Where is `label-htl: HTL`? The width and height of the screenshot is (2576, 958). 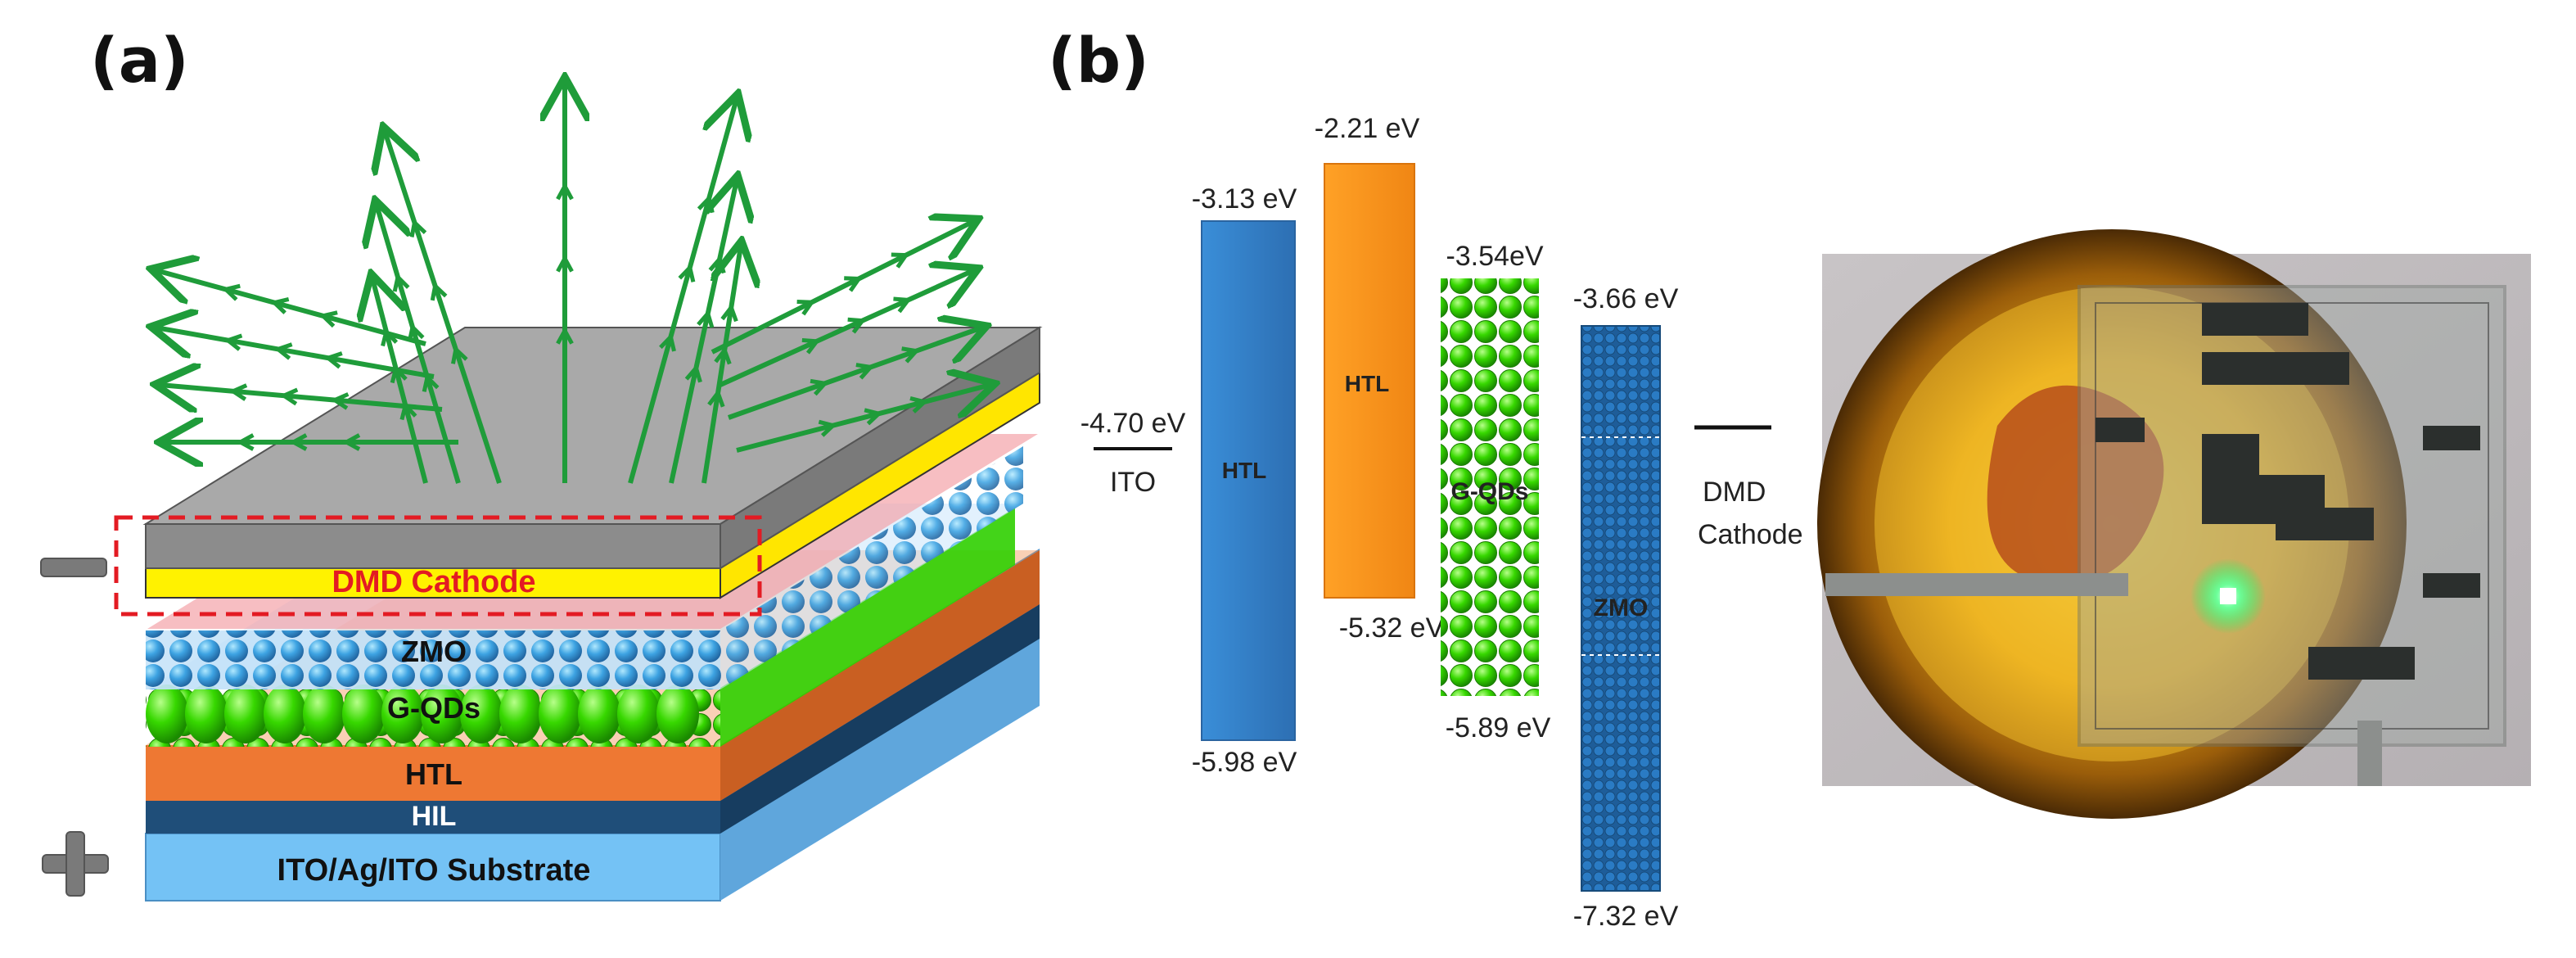 label-htl: HTL is located at coordinates (433, 774).